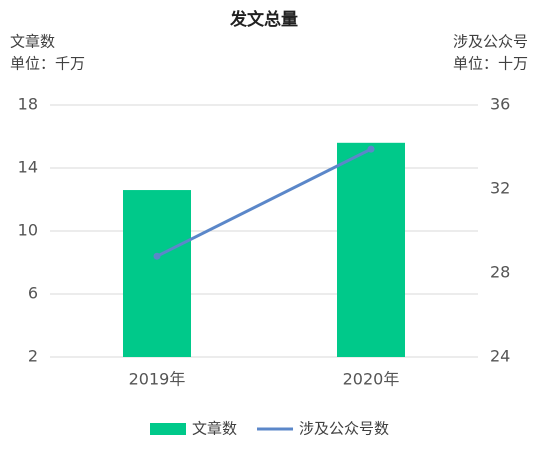  What do you see at coordinates (263, 19) in the screenshot?
I see `chart-title: 发文总量` at bounding box center [263, 19].